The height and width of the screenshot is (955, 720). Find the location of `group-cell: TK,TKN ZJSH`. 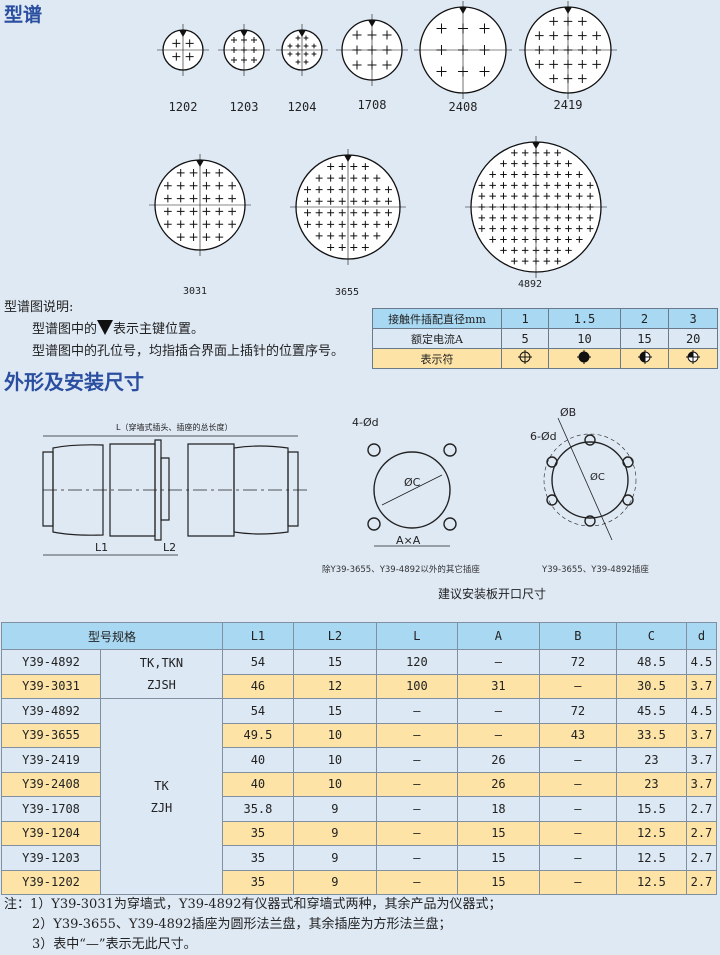

group-cell: TK,TKN ZJSH is located at coordinates (161, 674).